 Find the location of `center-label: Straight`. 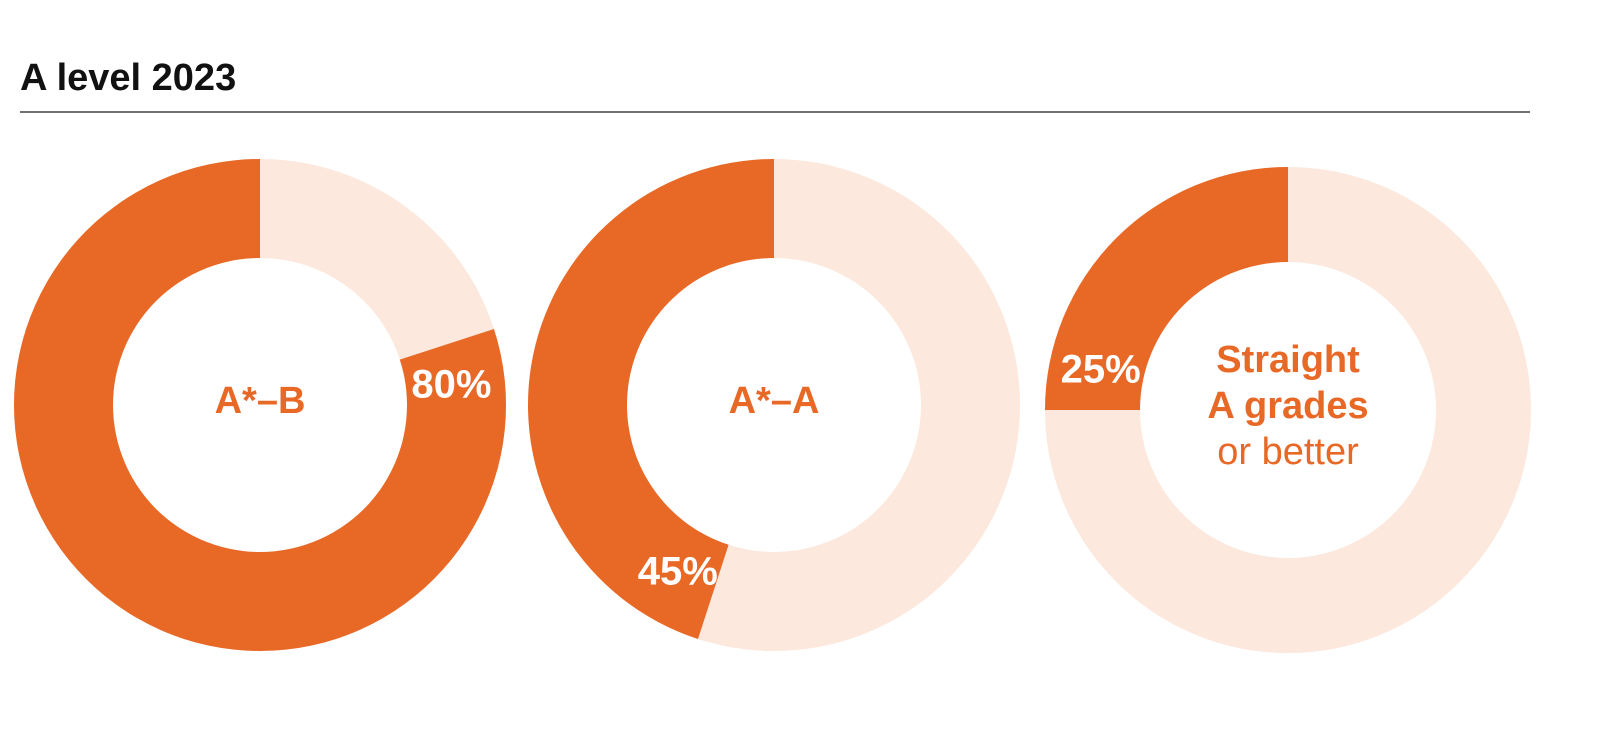

center-label: Straight is located at coordinates (1288, 360).